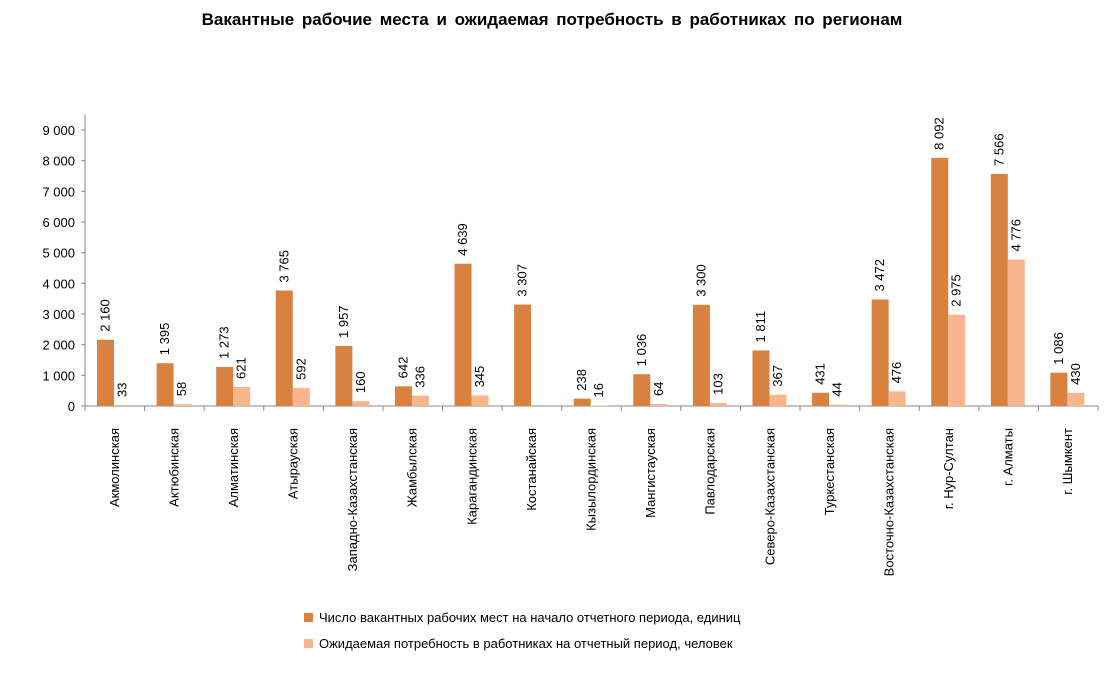 The width and height of the screenshot is (1120, 674). What do you see at coordinates (700, 280) in the screenshot?
I see `data-label-vacancies: 3 300` at bounding box center [700, 280].